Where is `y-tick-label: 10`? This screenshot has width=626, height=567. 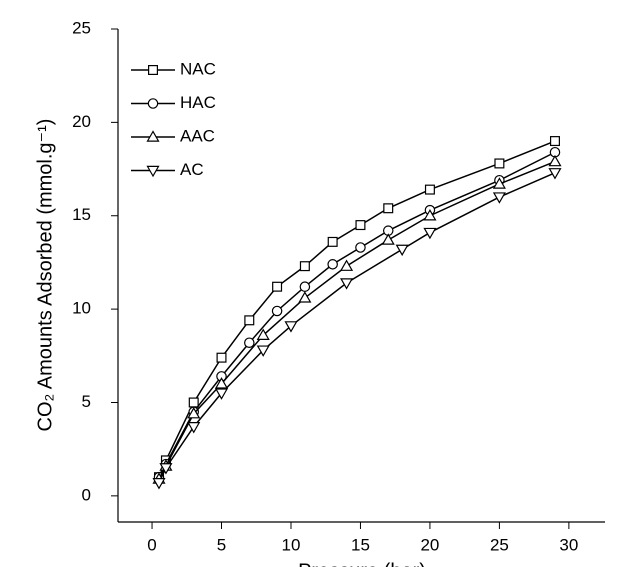
y-tick-label: 10 is located at coordinates (81, 308).